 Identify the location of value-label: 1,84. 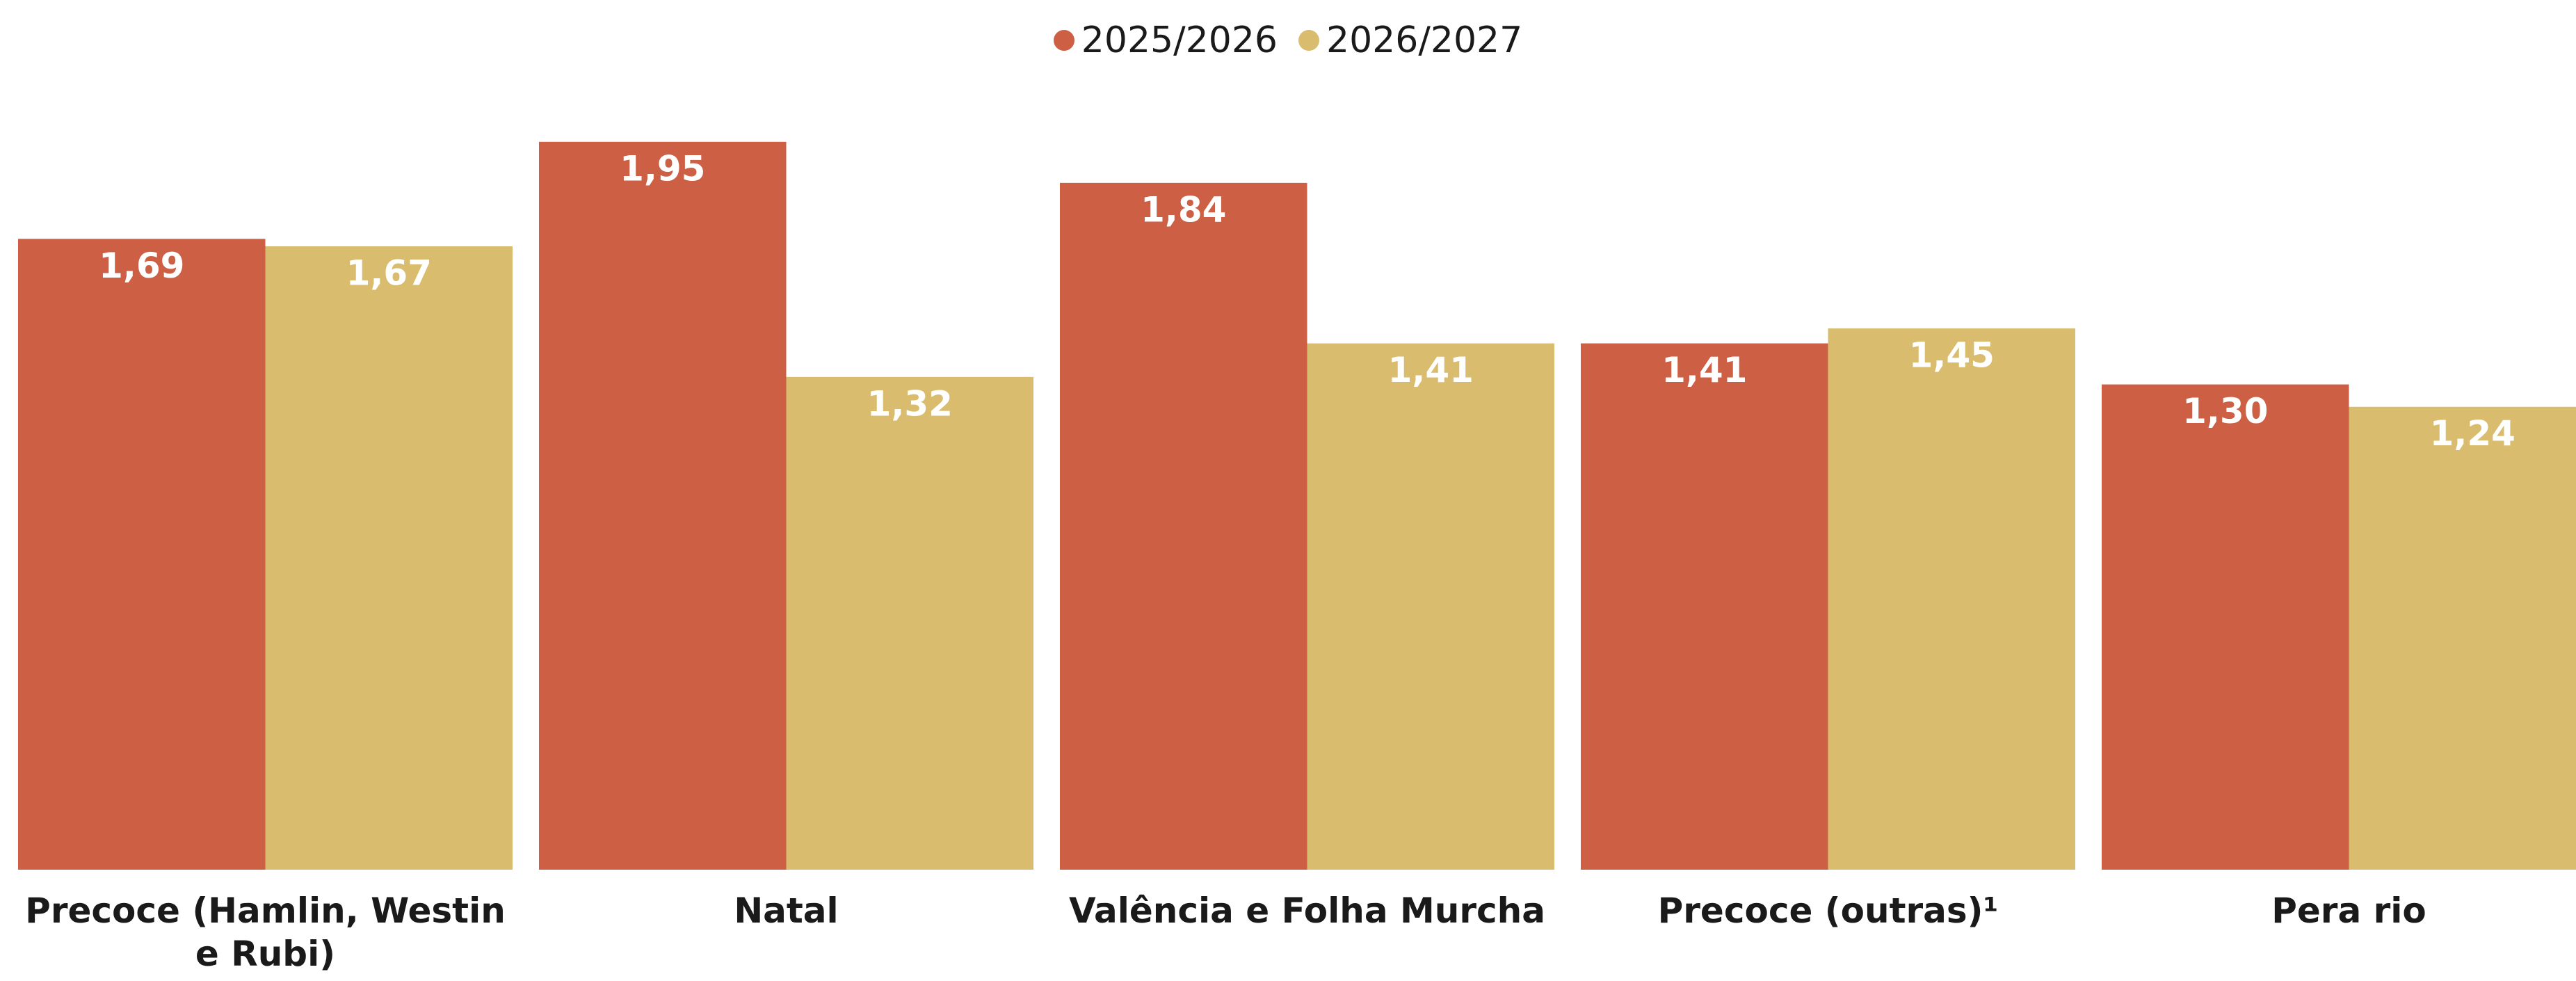
(1183, 209).